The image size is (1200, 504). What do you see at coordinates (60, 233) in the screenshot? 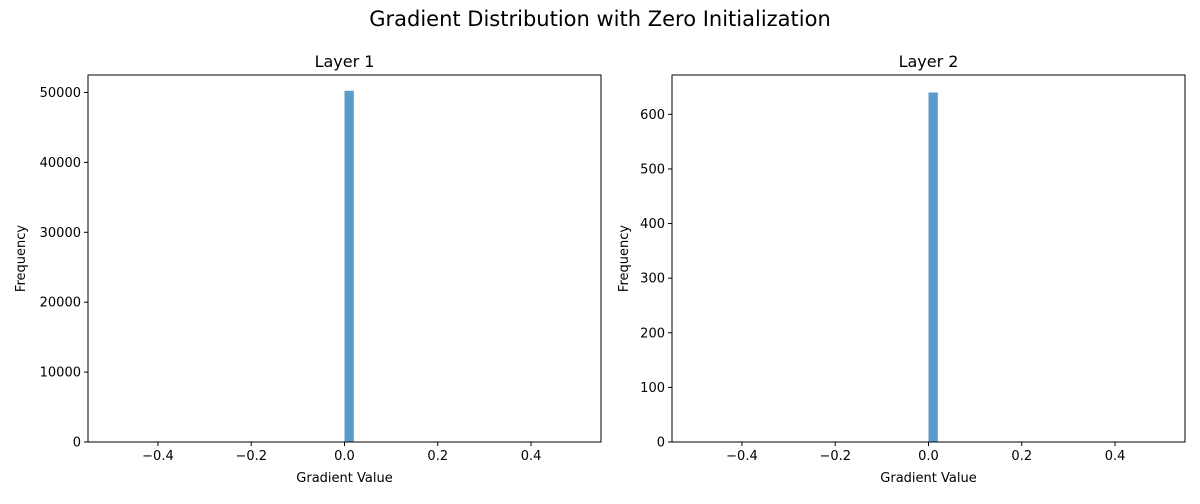
I see `y-tick-label: 30000` at bounding box center [60, 233].